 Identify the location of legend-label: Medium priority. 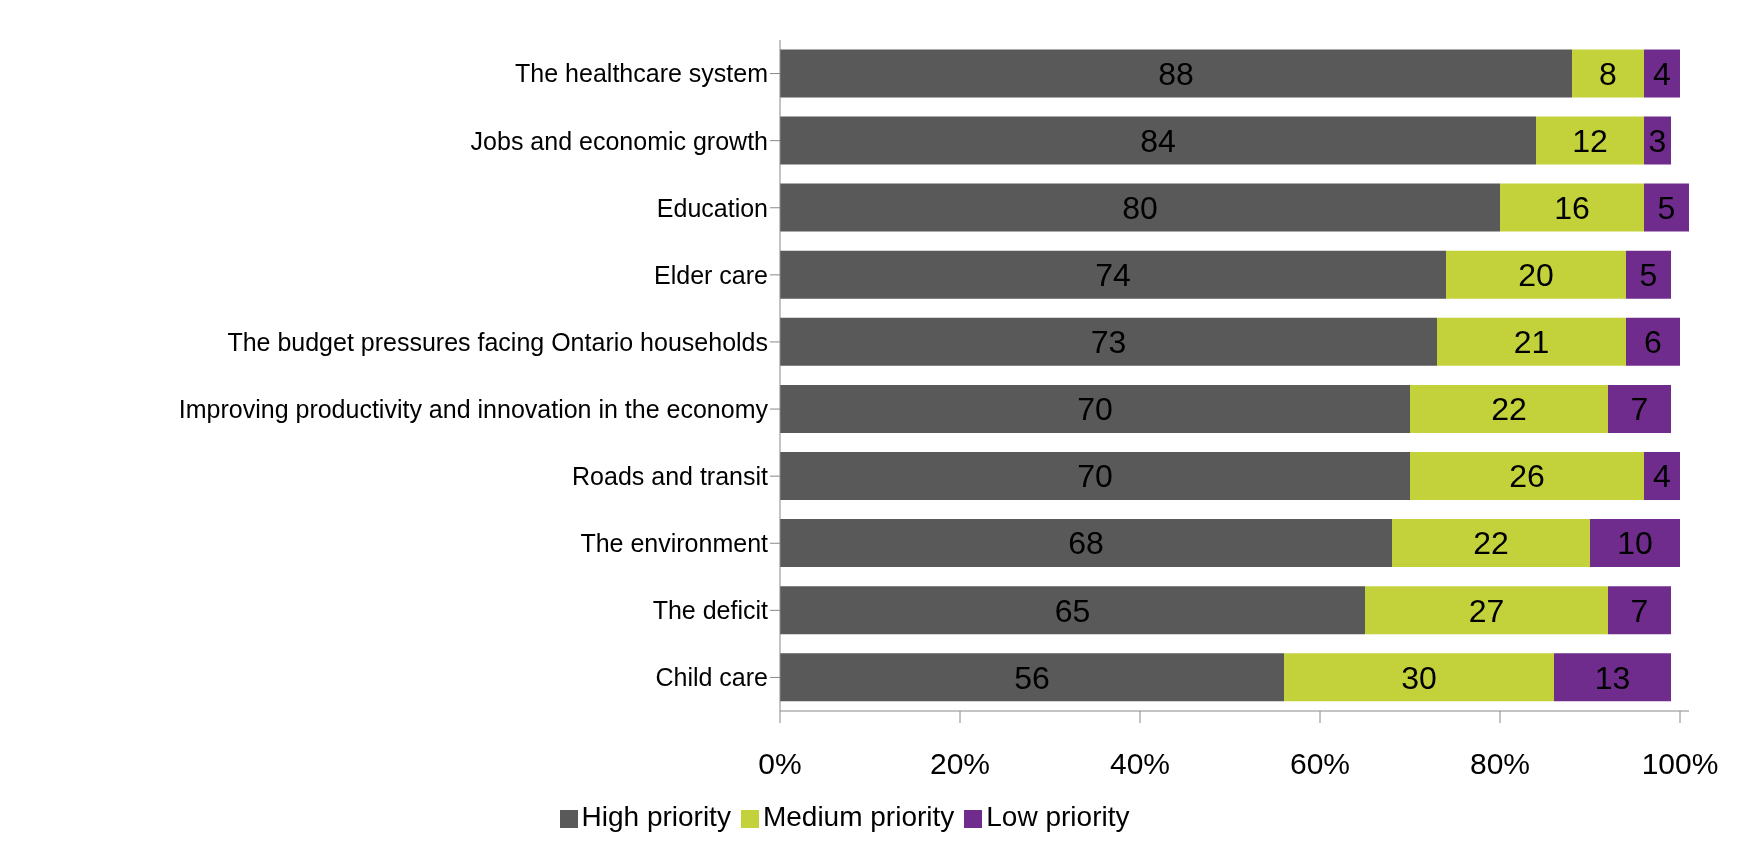
(858, 816).